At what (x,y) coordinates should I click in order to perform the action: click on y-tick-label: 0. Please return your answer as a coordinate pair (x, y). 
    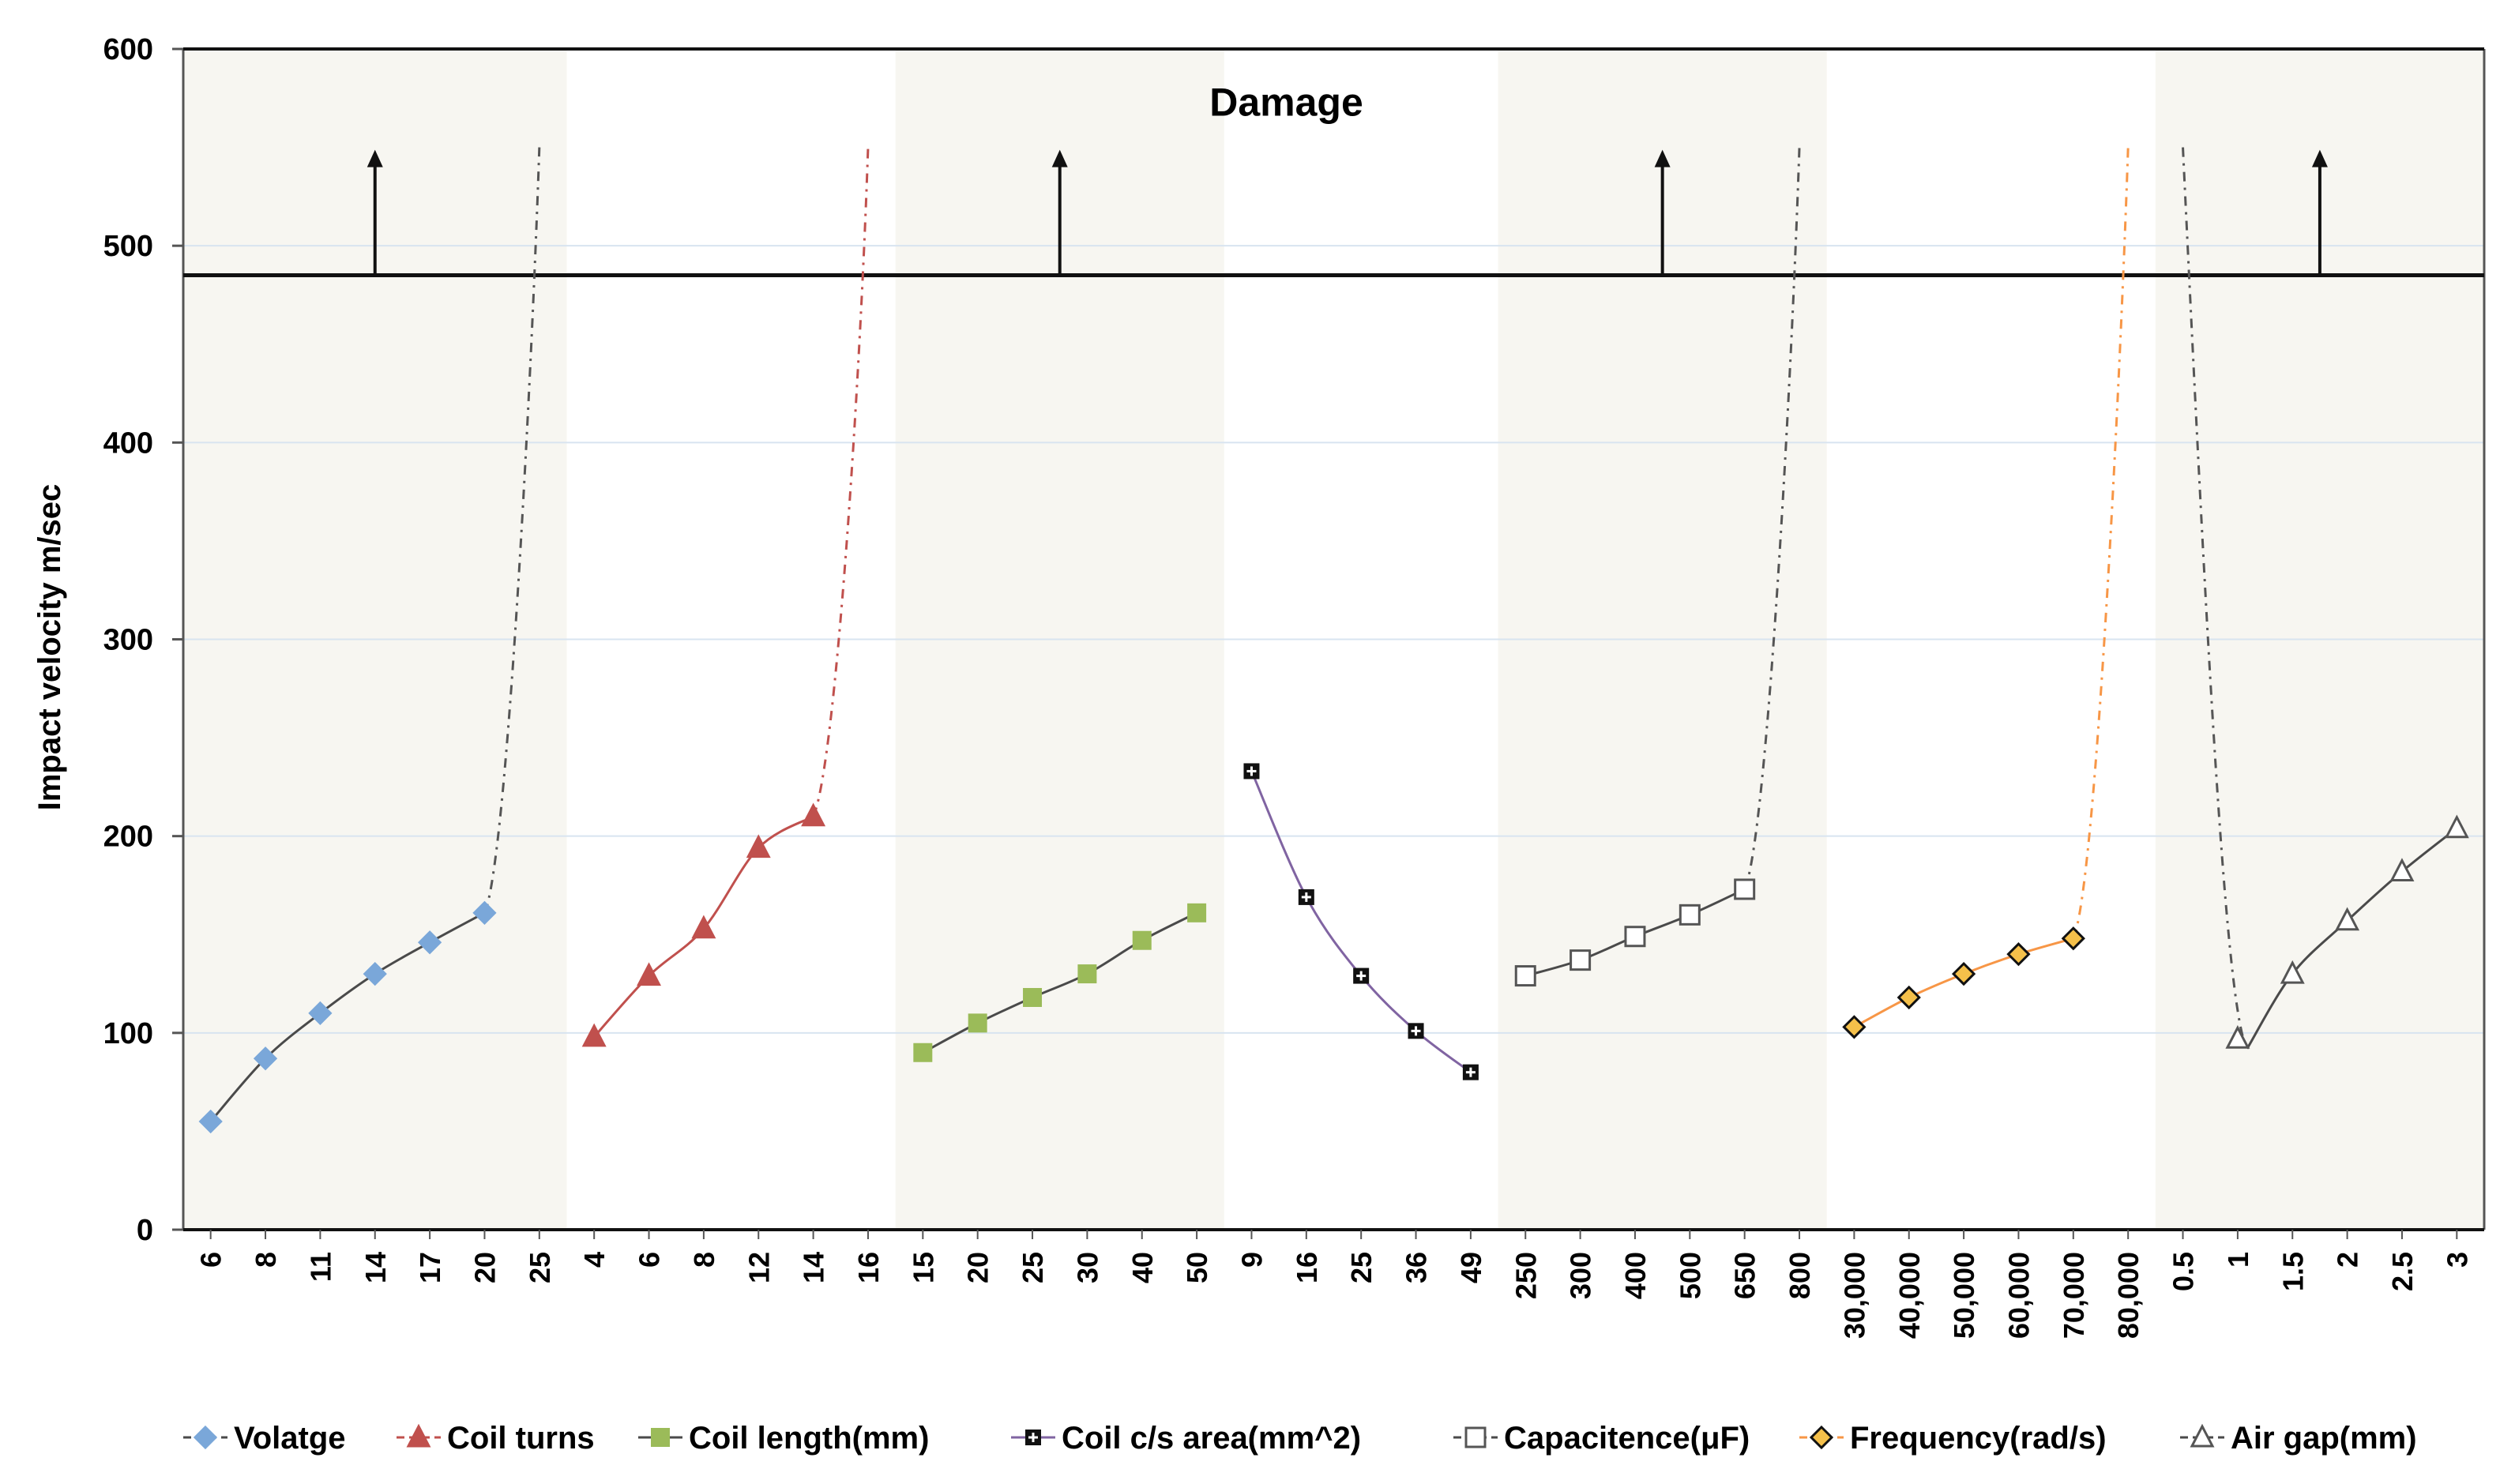
    Looking at the image, I should click on (145, 1231).